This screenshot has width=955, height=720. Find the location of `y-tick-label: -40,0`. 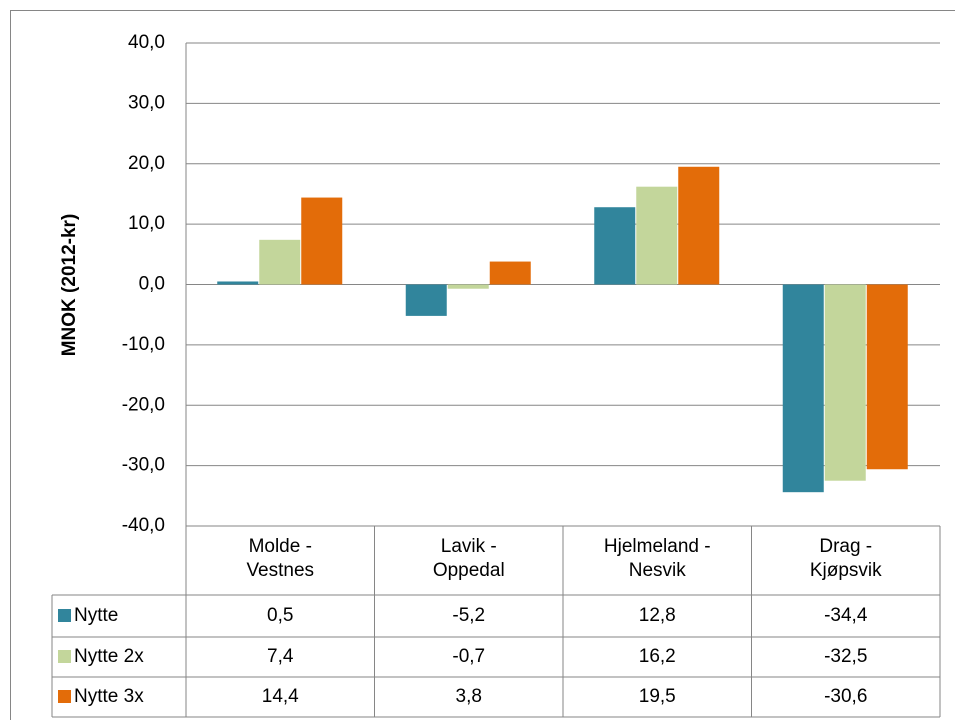

y-tick-label: -40,0 is located at coordinates (143, 525).